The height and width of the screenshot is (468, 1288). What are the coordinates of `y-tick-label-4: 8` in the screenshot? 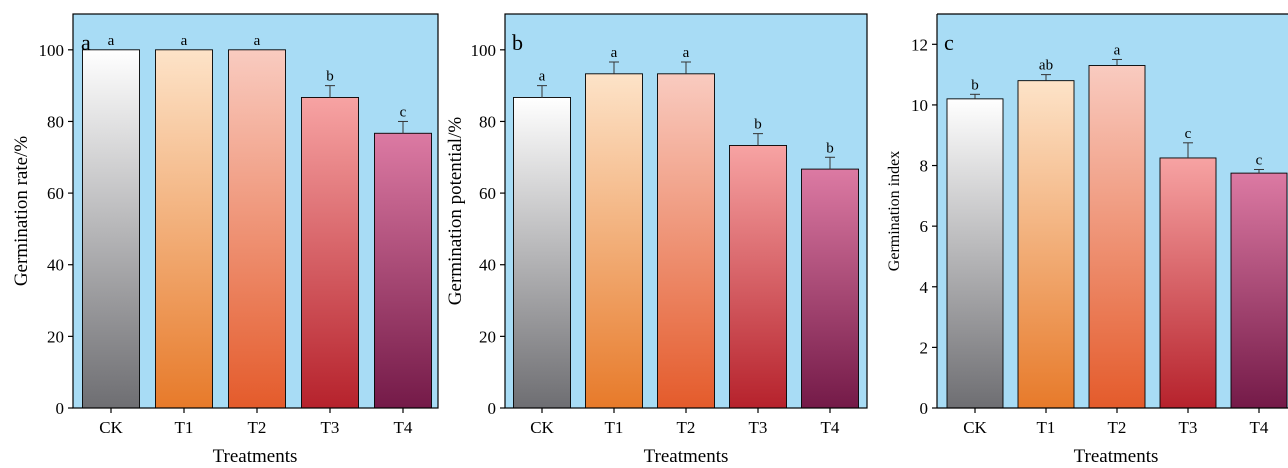 It's located at (924, 166).